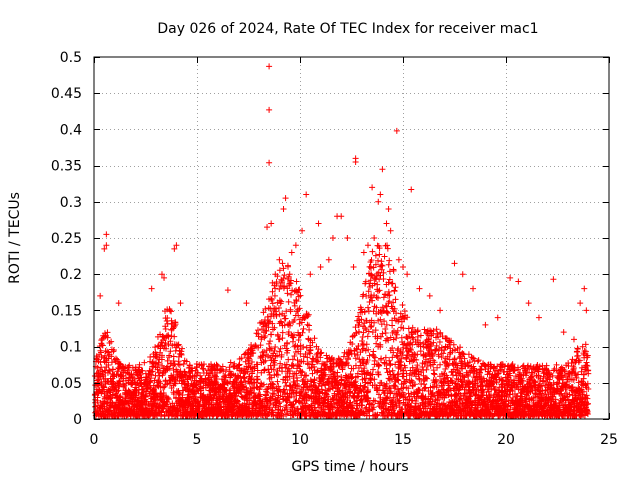 Image resolution: width=640 pixels, height=480 pixels. What do you see at coordinates (274, 350) in the screenshot?
I see `cloud-point-1975` at bounding box center [274, 350].